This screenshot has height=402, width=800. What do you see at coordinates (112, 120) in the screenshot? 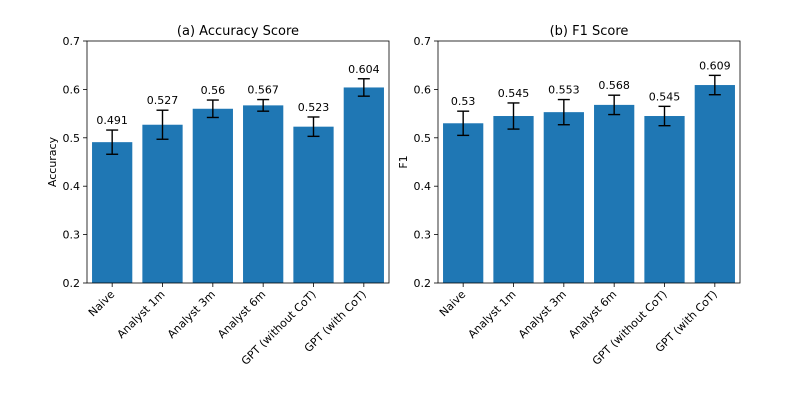
I see `data-label: 0.491` at bounding box center [112, 120].